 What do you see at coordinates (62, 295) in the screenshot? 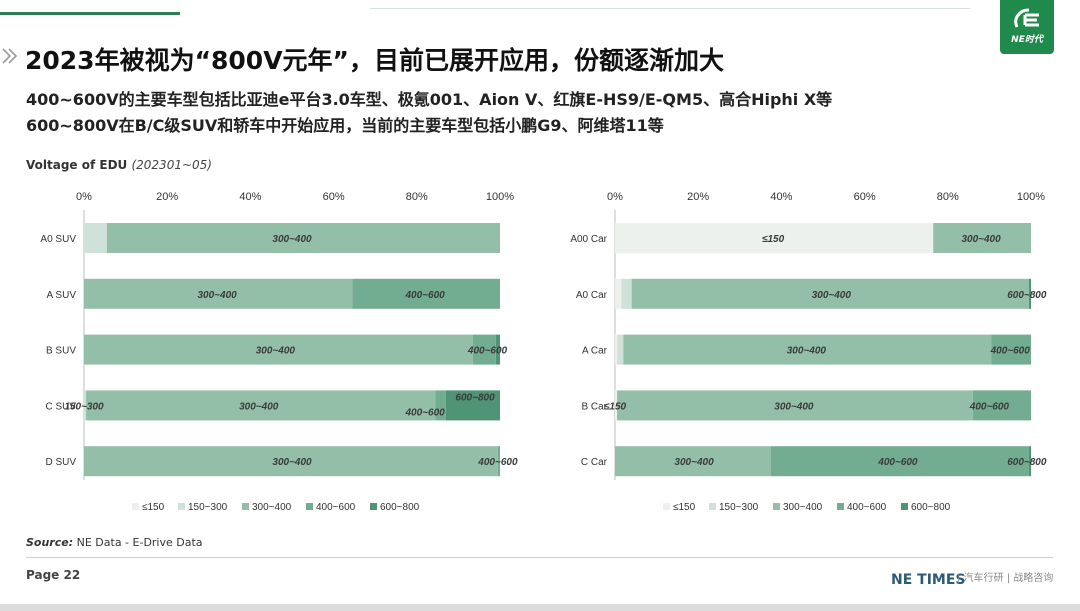
I see `category-label: A SUV` at bounding box center [62, 295].